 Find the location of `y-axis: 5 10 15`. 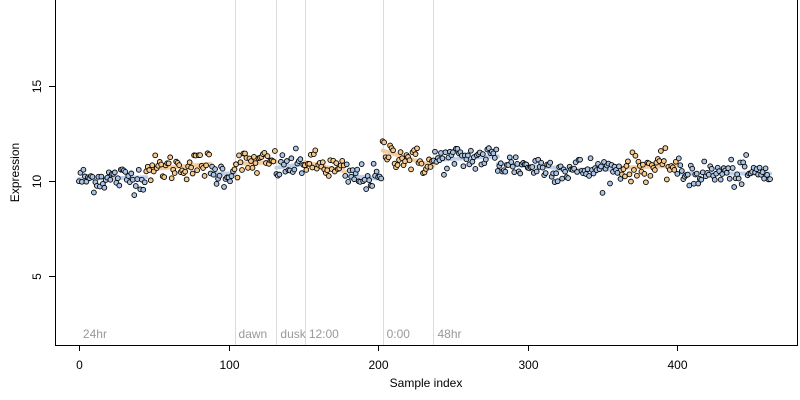

y-axis: 5 10 15 is located at coordinates (42, 180).